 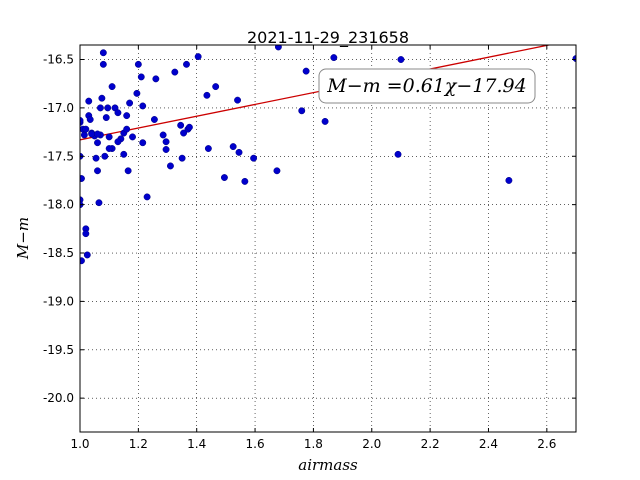 What do you see at coordinates (313, 444) in the screenshot?
I see `x-tick-label: 1.8` at bounding box center [313, 444].